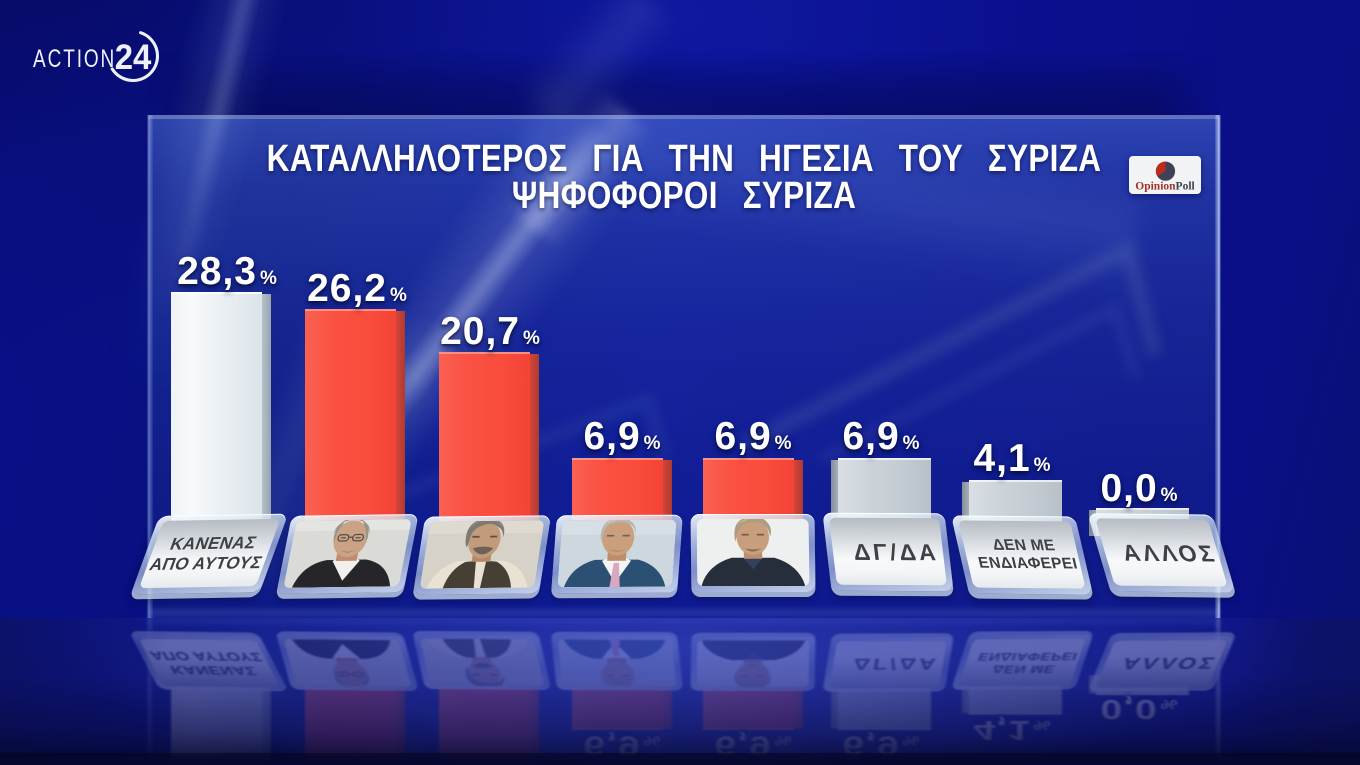  Describe the element at coordinates (1164, 187) in the screenshot. I see `svg-text: OpinionPoll` at that location.